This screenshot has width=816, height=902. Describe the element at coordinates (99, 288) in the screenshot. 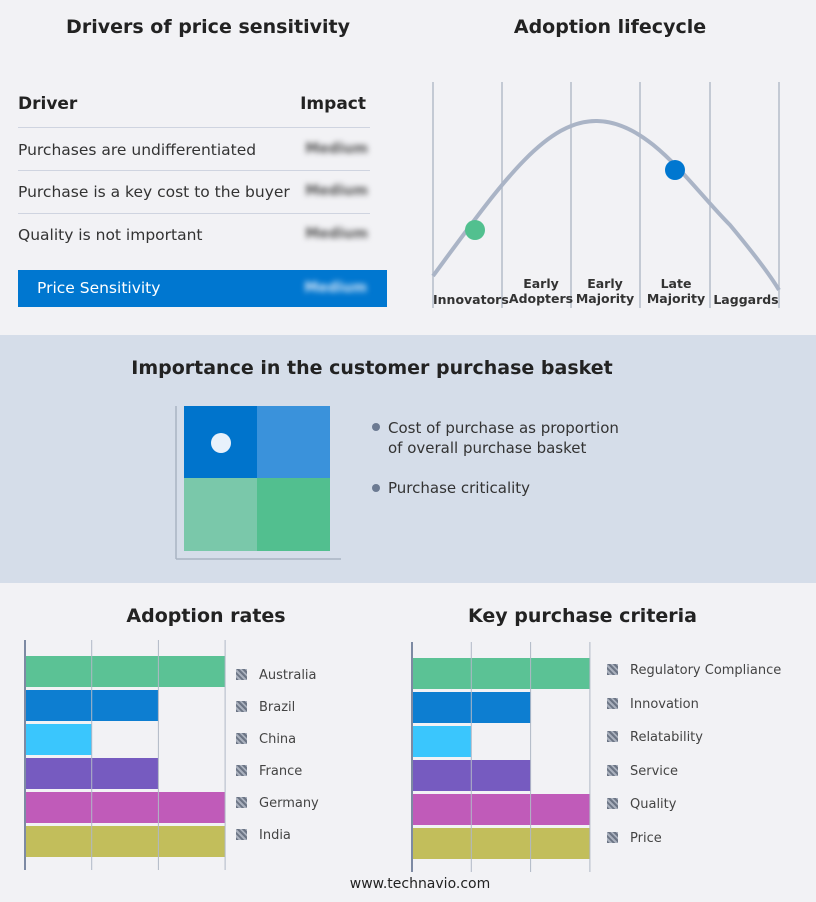

I see `summary-label: Price Sensitivity` at that location.